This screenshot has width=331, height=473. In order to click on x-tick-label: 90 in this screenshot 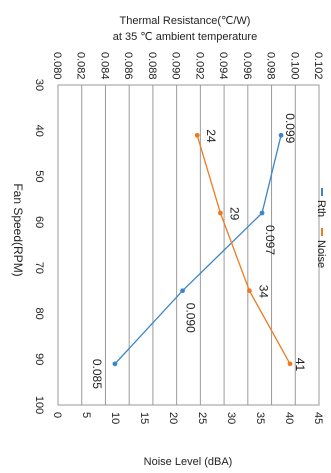, I will do `click(39, 359)`.